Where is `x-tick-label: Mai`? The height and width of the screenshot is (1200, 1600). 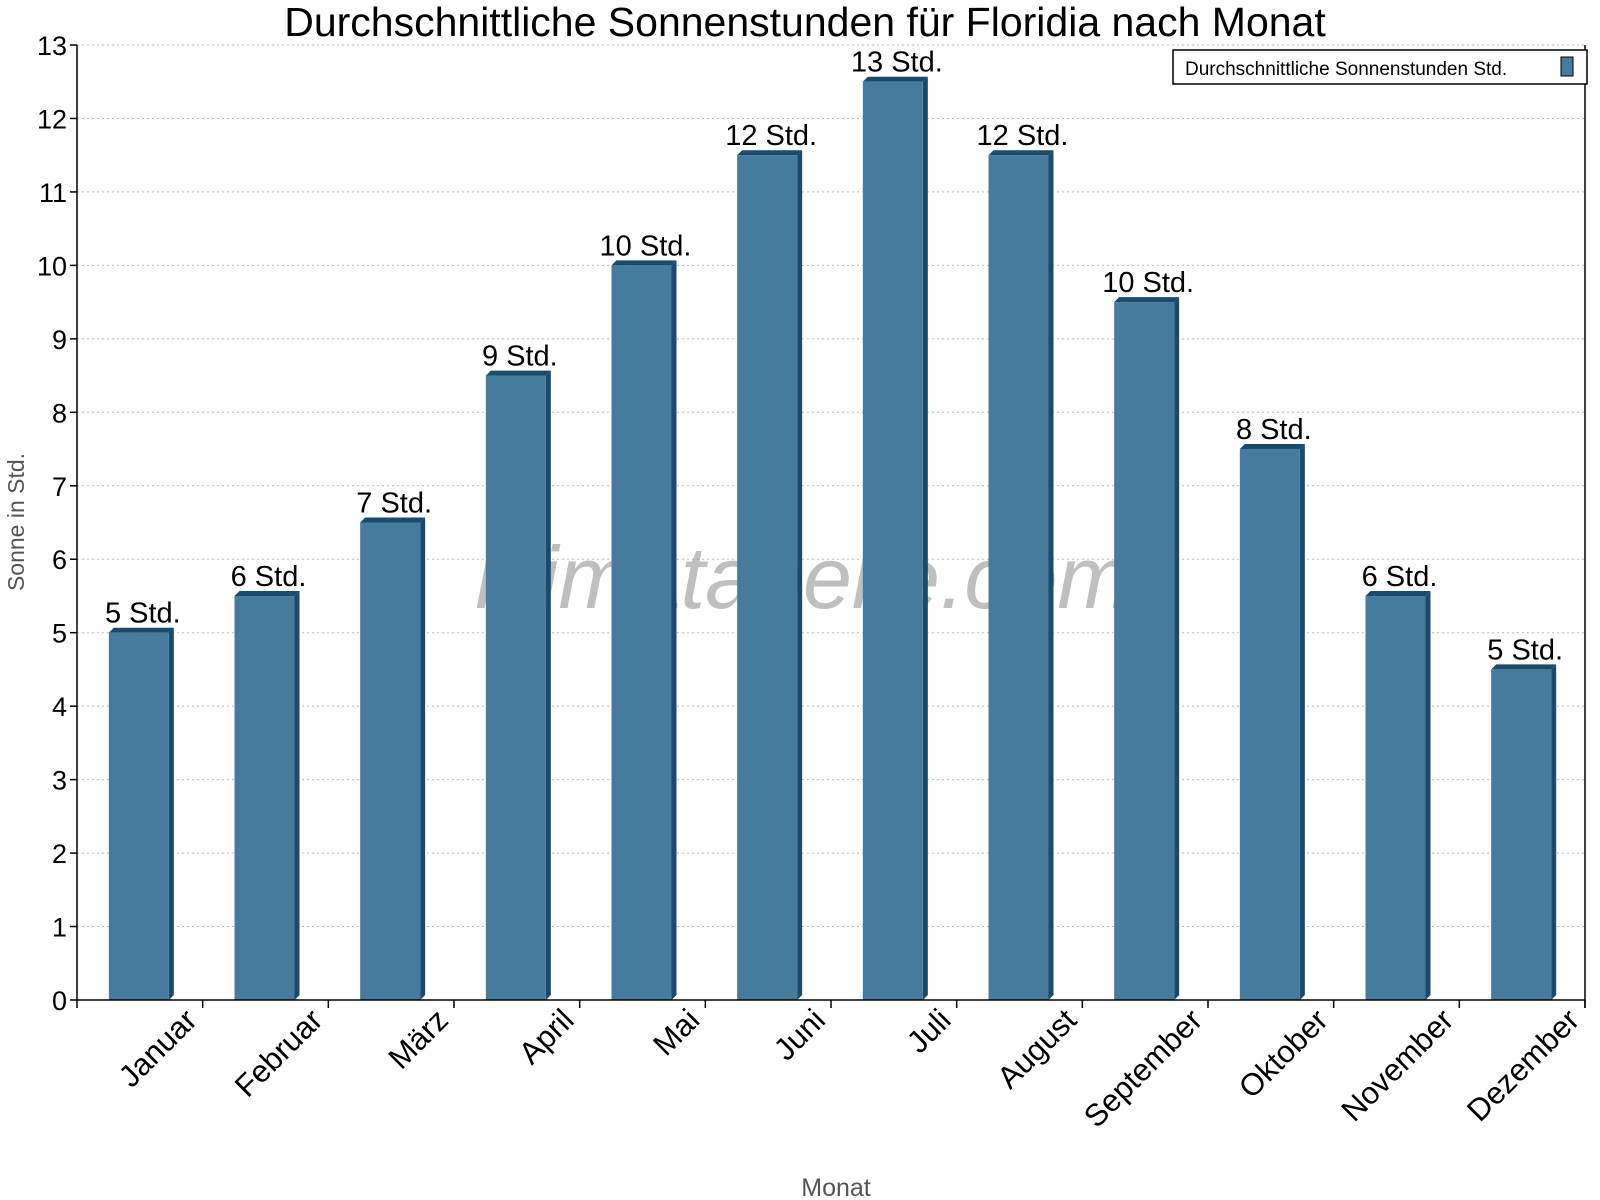 x-tick-label: Mai is located at coordinates (676, 1032).